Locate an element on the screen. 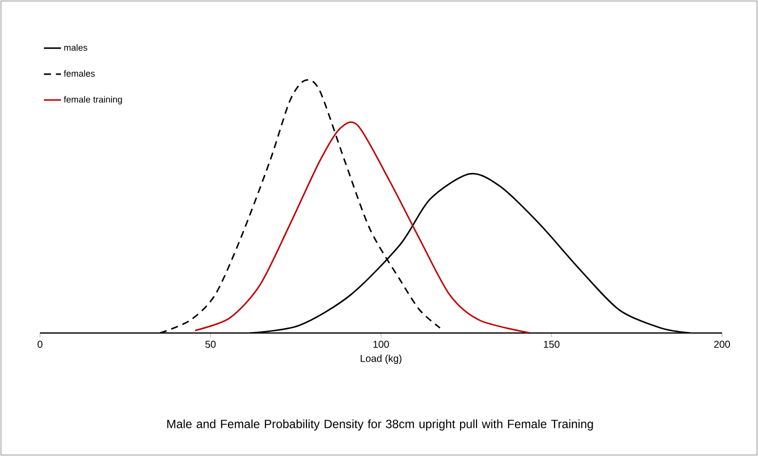 This screenshot has width=758, height=456. x-tick-label: 100 is located at coordinates (381, 344).